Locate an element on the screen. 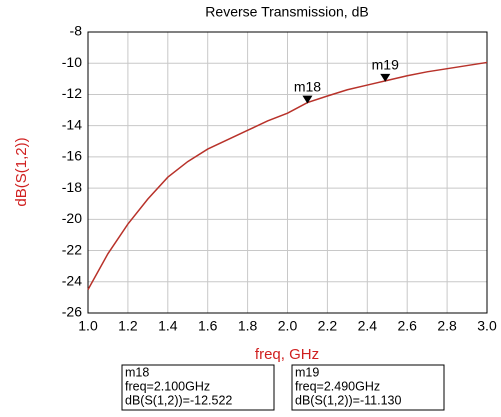 The image size is (501, 417). y-tick-label: -18 is located at coordinates (72, 187).